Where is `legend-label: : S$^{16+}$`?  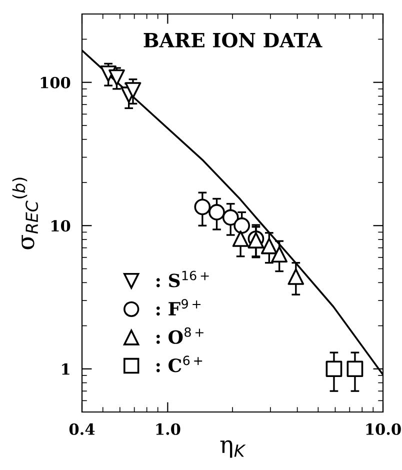 legend-label: : S$^{16+}$ is located at coordinates (182, 279).